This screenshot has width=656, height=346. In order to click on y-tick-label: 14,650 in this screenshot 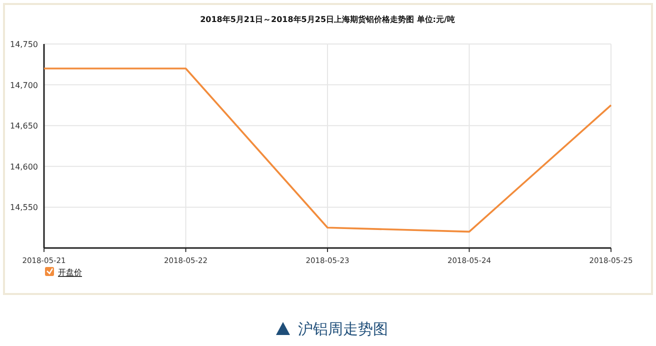, I will do `click(24, 126)`.